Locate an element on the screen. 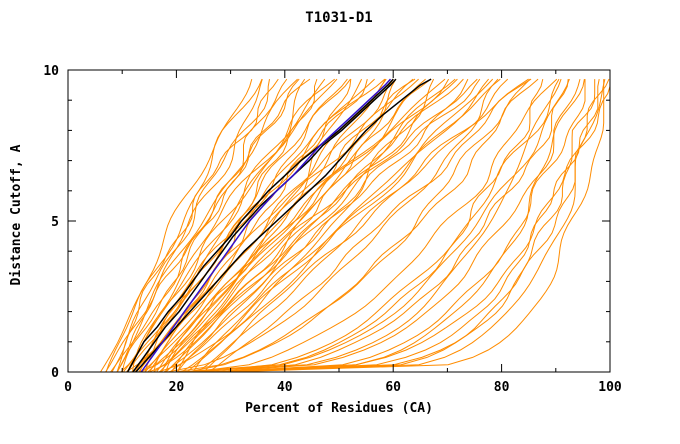 The height and width of the screenshot is (444, 680). y-tick-label: 10 is located at coordinates (51, 71).